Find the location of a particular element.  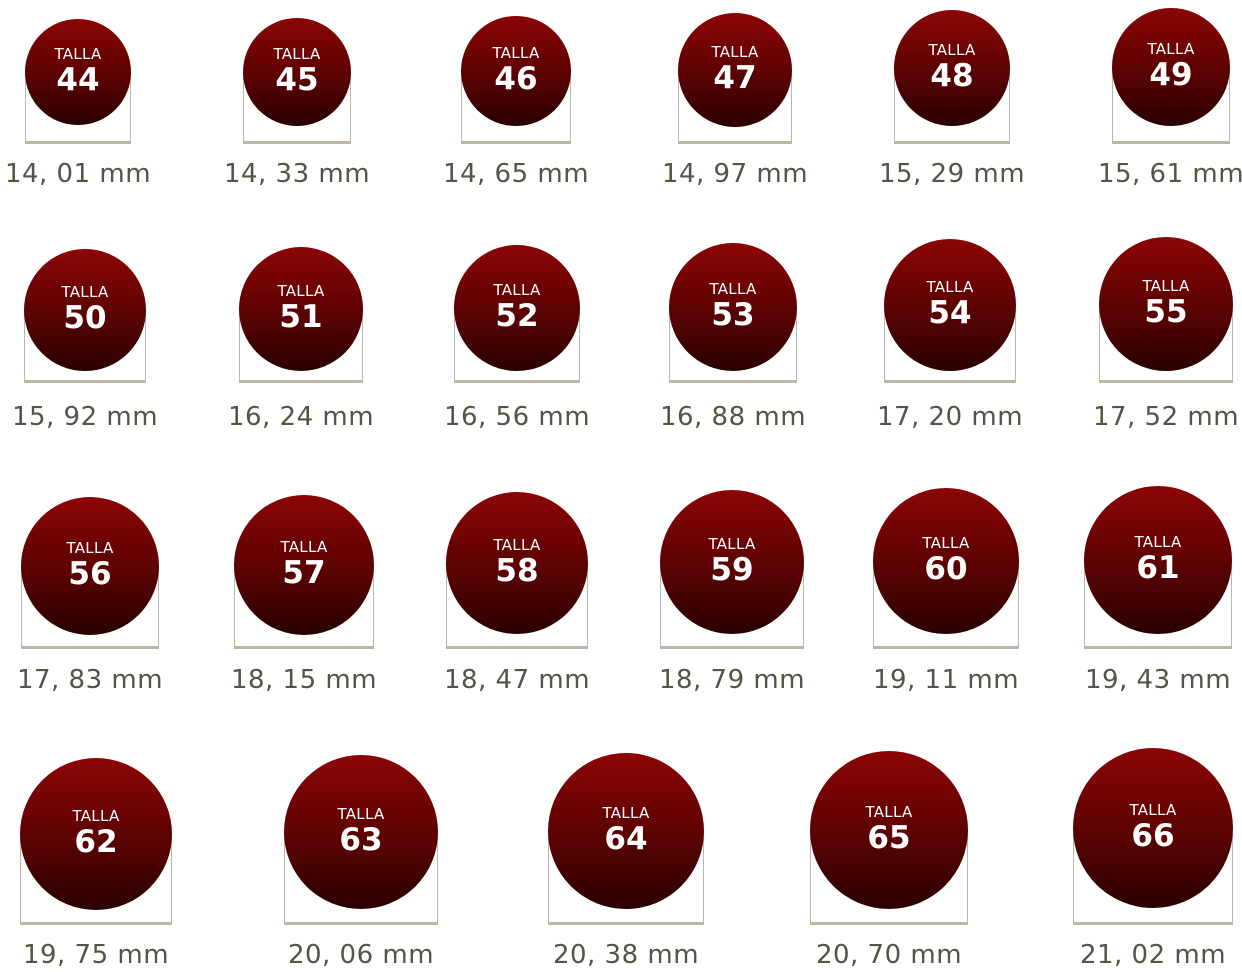

diameter-label: 20, 38 mm is located at coordinates (626, 955).